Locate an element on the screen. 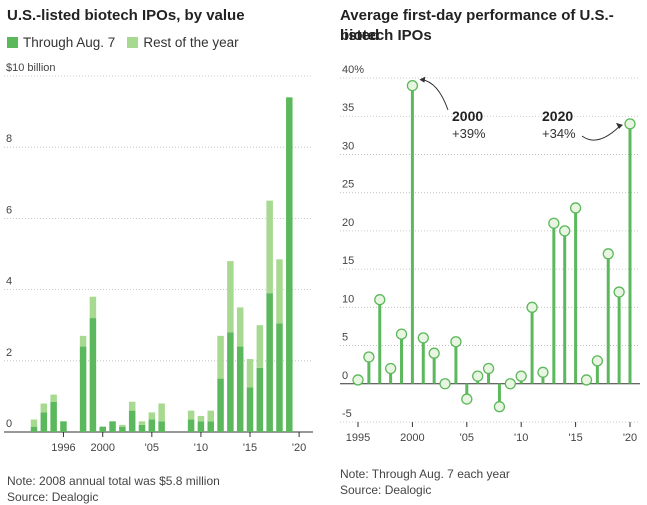  bar-rest-of-year-2018 is located at coordinates (279, 291).